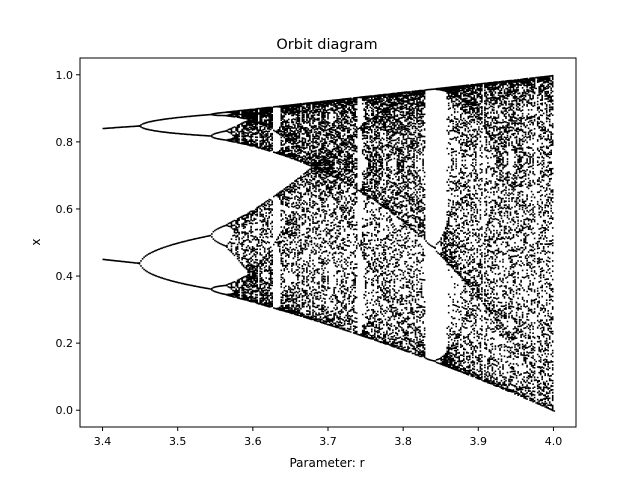 This screenshot has height=484, width=640. What do you see at coordinates (68, 243) in the screenshot?
I see `y-axis: 0.0 0.2 0.4 0.6 0.8 1.0` at bounding box center [68, 243].